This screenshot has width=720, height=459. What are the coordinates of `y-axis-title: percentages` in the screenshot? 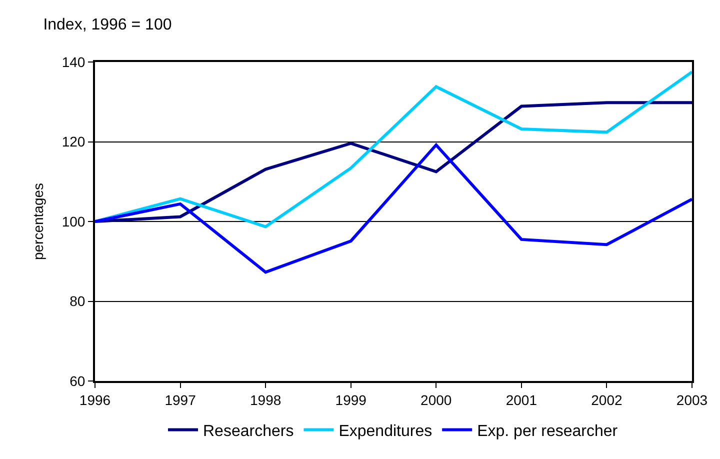 It's located at (38, 221).